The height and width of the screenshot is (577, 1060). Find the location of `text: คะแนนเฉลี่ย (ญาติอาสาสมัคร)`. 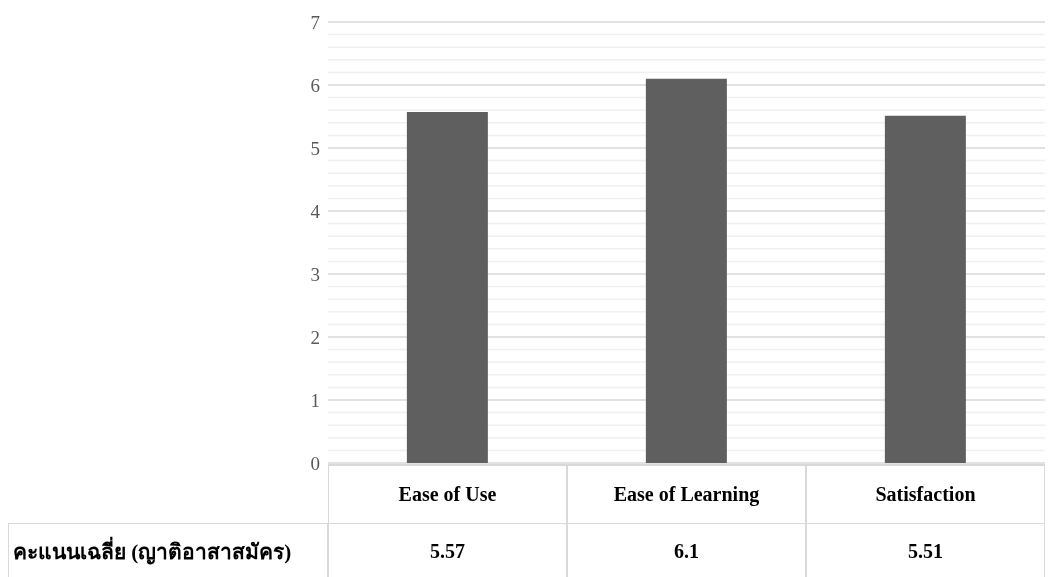

text: คะแนนเฉลี่ย (ญาติอาสาสมัคร) is located at coordinates (168, 550).